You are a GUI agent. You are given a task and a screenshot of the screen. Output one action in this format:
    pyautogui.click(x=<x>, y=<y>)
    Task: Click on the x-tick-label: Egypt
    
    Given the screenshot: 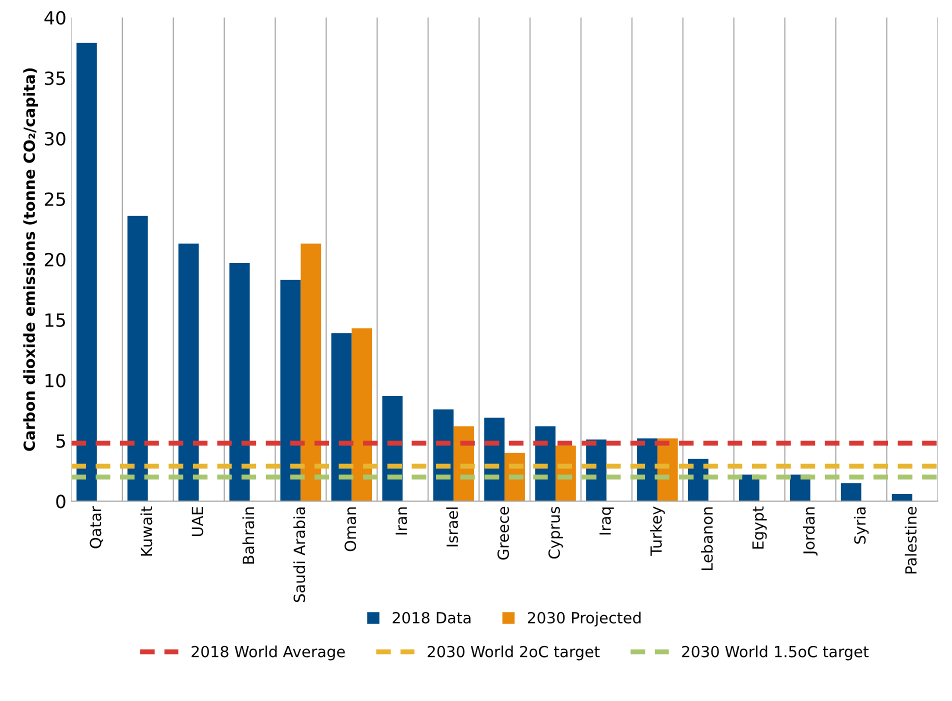 What is the action you would take?
    pyautogui.click(x=759, y=527)
    